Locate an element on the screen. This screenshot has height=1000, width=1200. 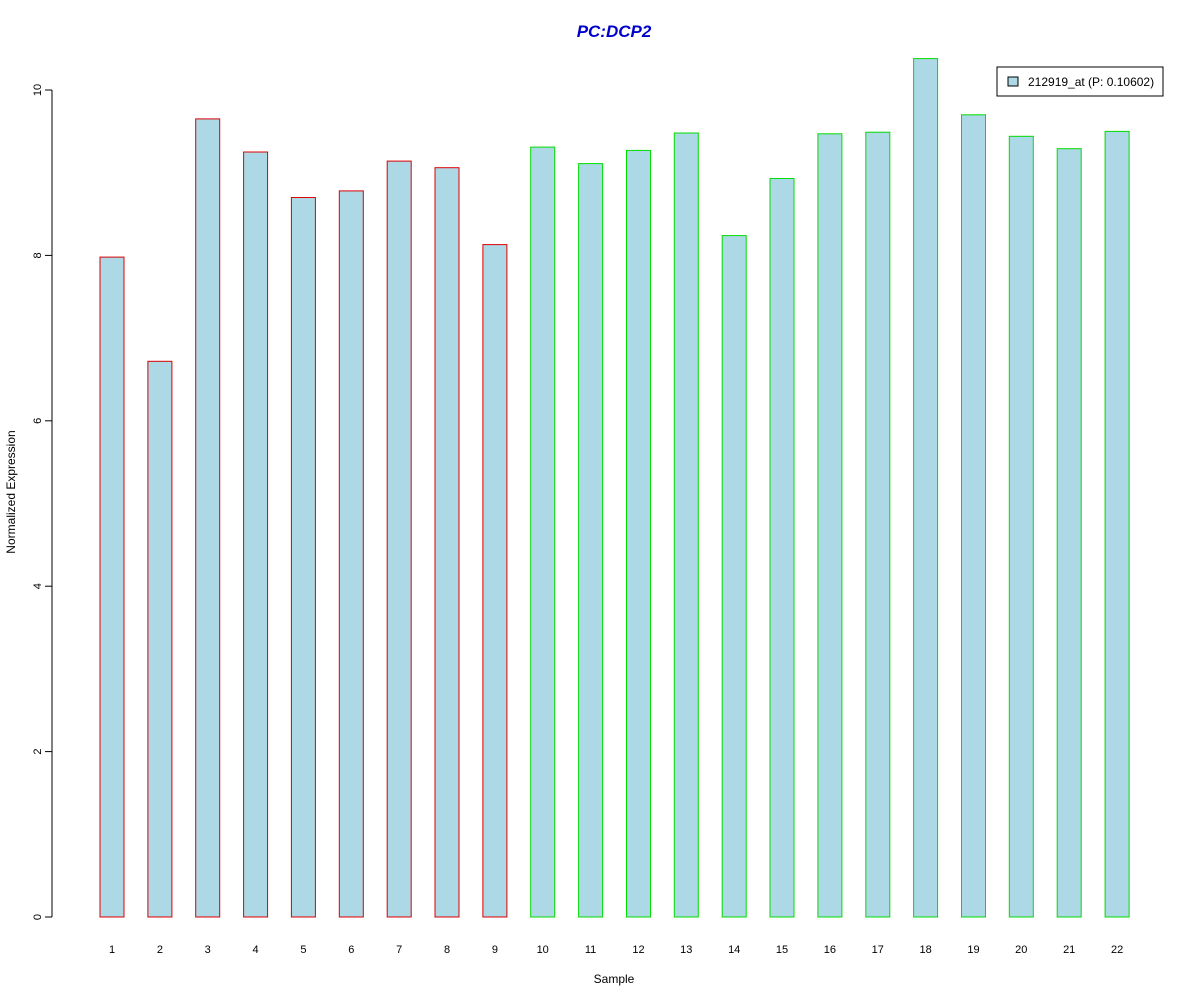
x-tick-label: 17 is located at coordinates (878, 950).